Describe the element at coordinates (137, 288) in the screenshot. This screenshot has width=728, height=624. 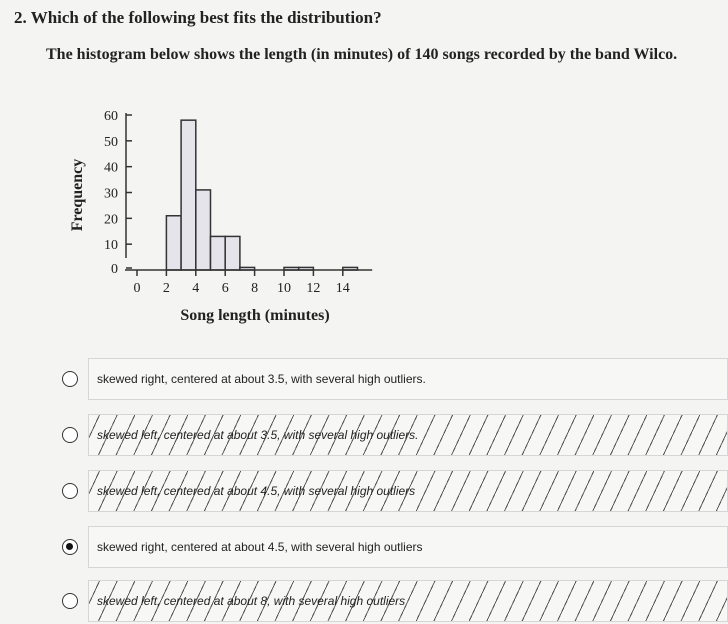
I see `x-tick-label: 0` at that location.